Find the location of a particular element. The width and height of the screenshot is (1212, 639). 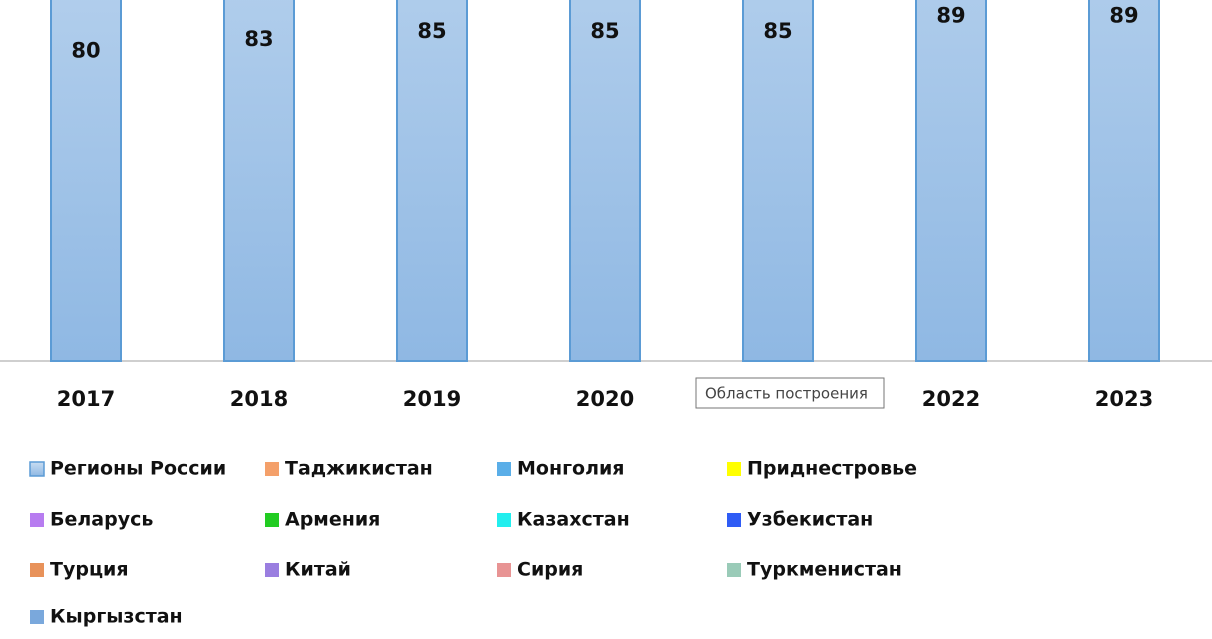

data-label: 80 is located at coordinates (85, 51).